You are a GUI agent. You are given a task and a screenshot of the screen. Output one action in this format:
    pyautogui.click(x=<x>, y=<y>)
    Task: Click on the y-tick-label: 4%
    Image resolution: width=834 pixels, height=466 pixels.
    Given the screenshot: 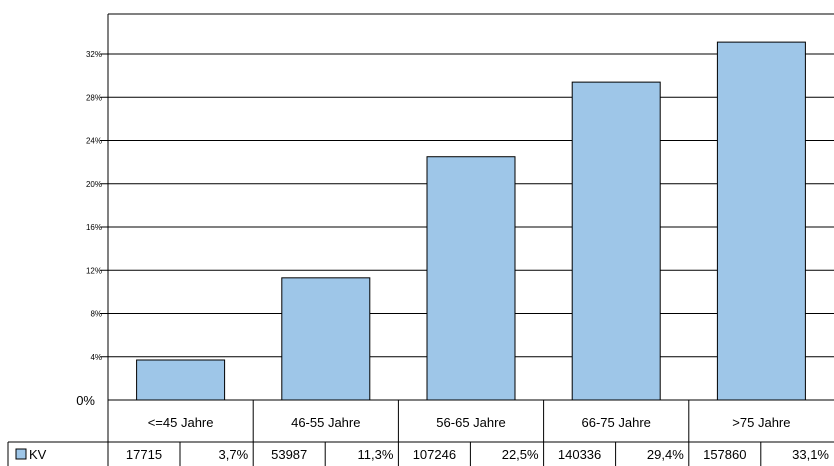 What is the action you would take?
    pyautogui.click(x=96, y=357)
    